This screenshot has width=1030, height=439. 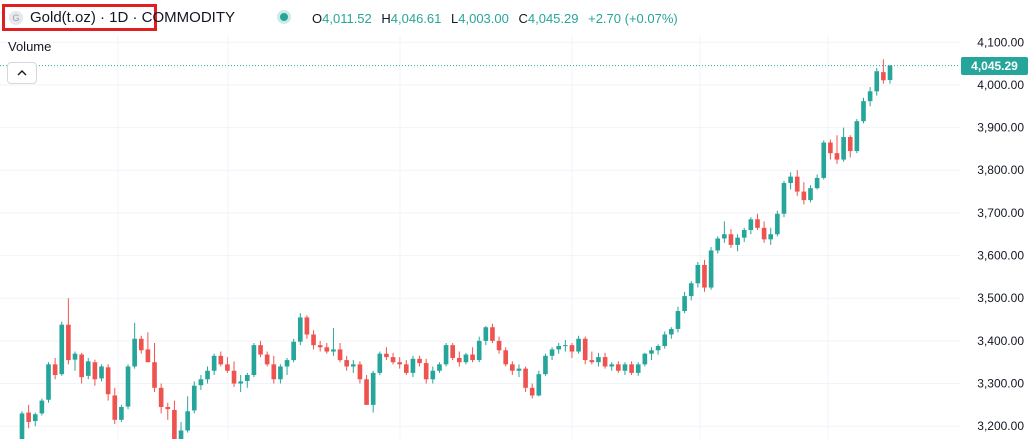 I want to click on high-label: H, so click(x=386, y=18).